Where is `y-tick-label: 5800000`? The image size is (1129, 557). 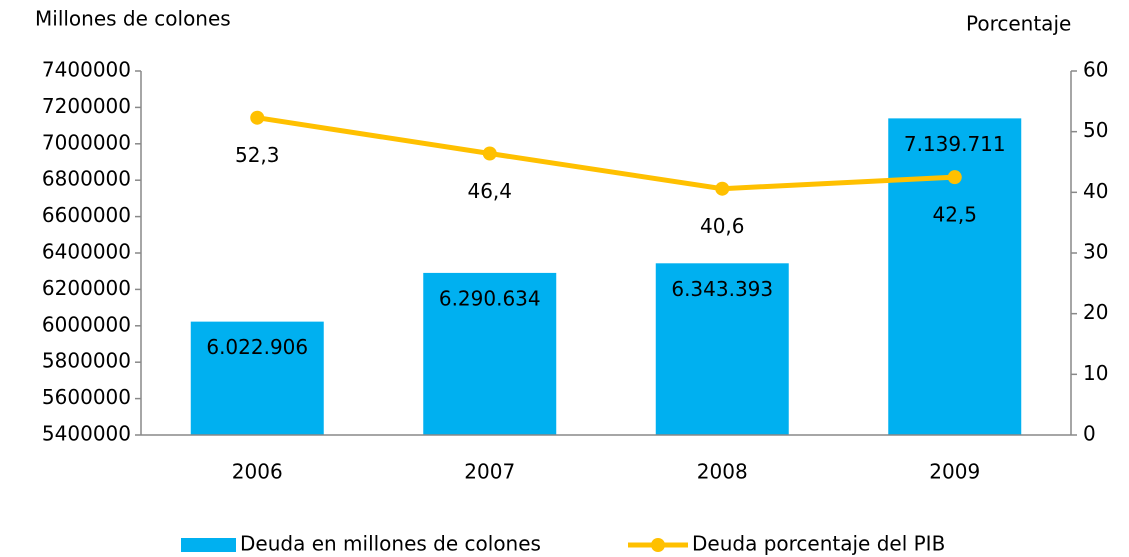
y-tick-label: 5800000 is located at coordinates (86, 361).